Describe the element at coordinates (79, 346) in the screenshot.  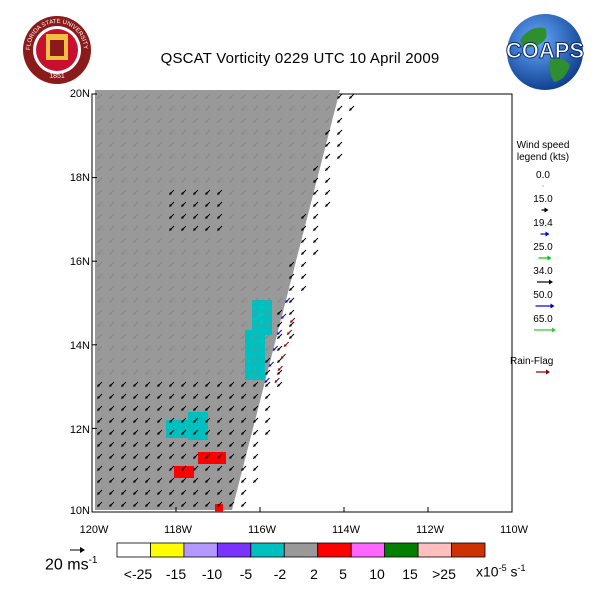
I see `lat-label-14n: 14N` at that location.